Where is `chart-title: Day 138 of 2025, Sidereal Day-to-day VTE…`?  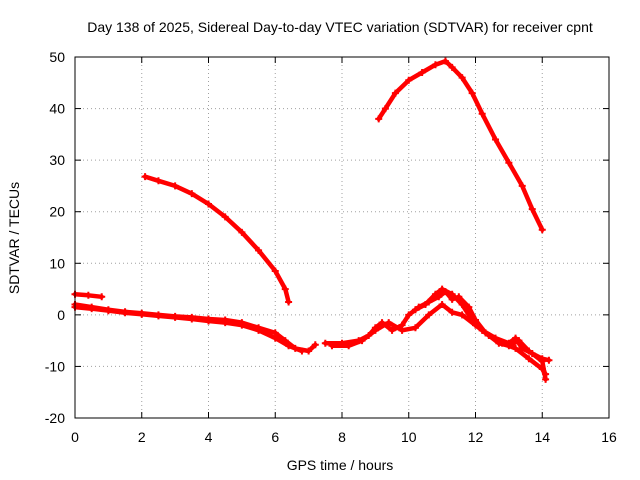
chart-title: Day 138 of 2025, Sidereal Day-to-day VTE… is located at coordinates (340, 27).